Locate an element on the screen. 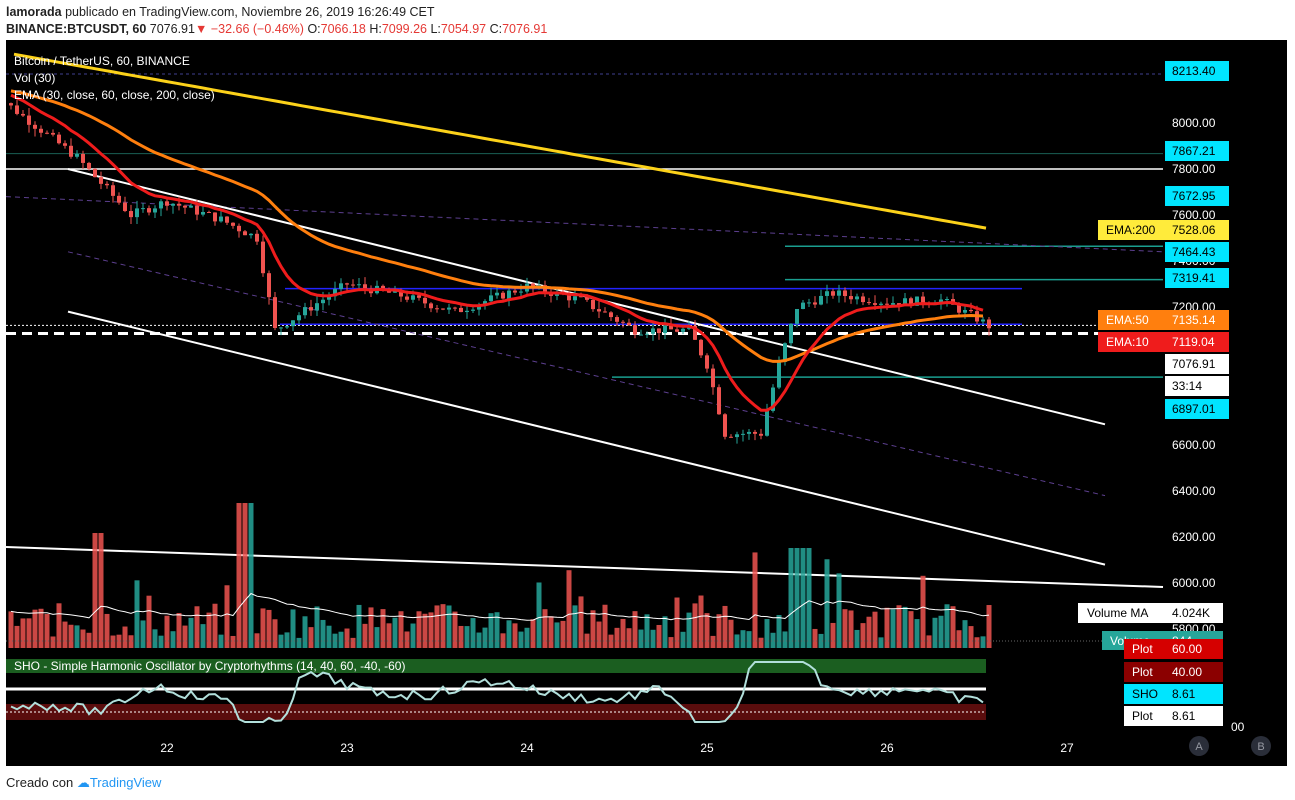 The height and width of the screenshot is (800, 1295). tradingview-logo-icon: ☁ is located at coordinates (83, 782).